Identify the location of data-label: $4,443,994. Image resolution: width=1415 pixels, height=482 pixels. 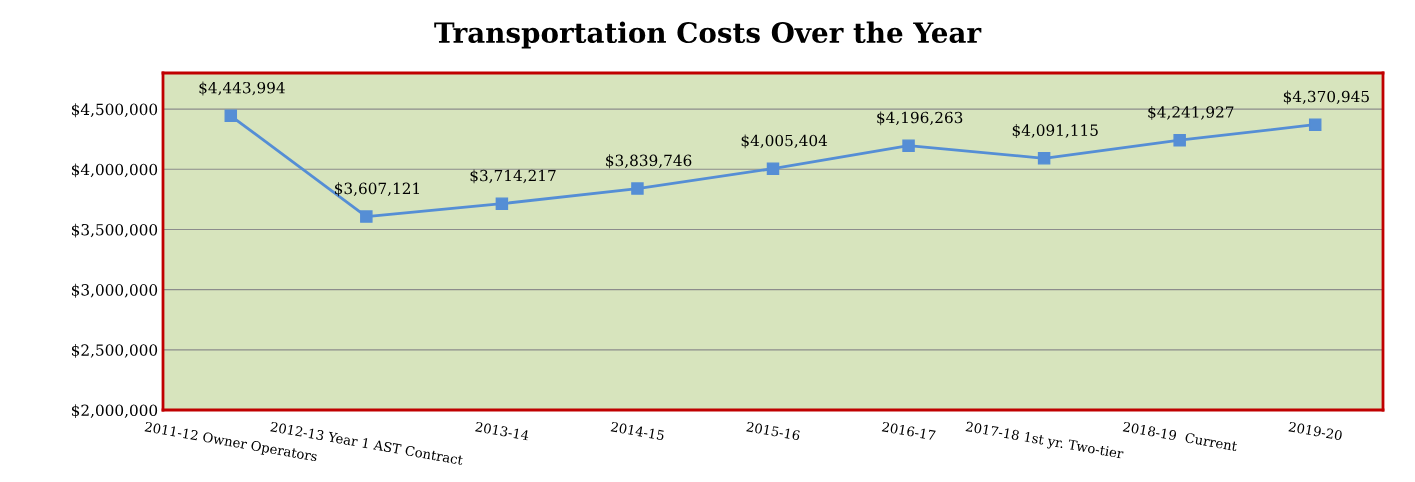
(242, 88).